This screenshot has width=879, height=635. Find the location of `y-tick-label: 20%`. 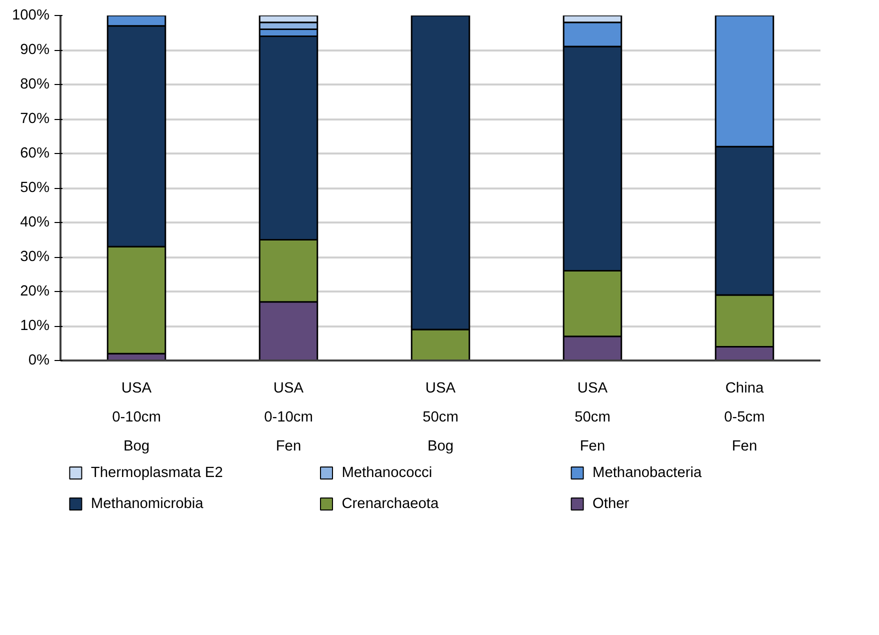

y-tick-label: 20% is located at coordinates (35, 292).